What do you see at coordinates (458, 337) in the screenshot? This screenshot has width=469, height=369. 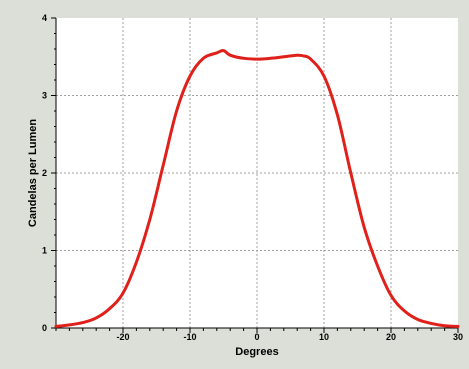 I see `x-tick-label: 30` at bounding box center [458, 337].